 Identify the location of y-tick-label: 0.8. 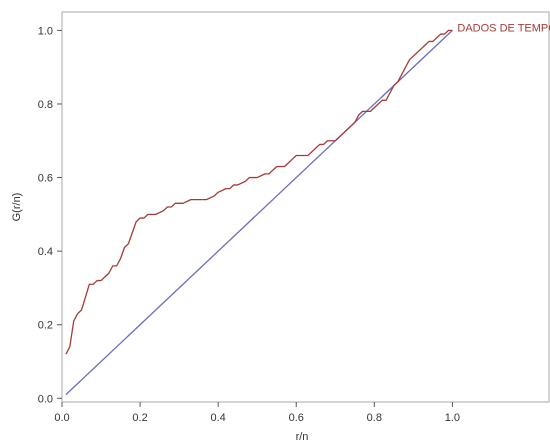
(45, 105).